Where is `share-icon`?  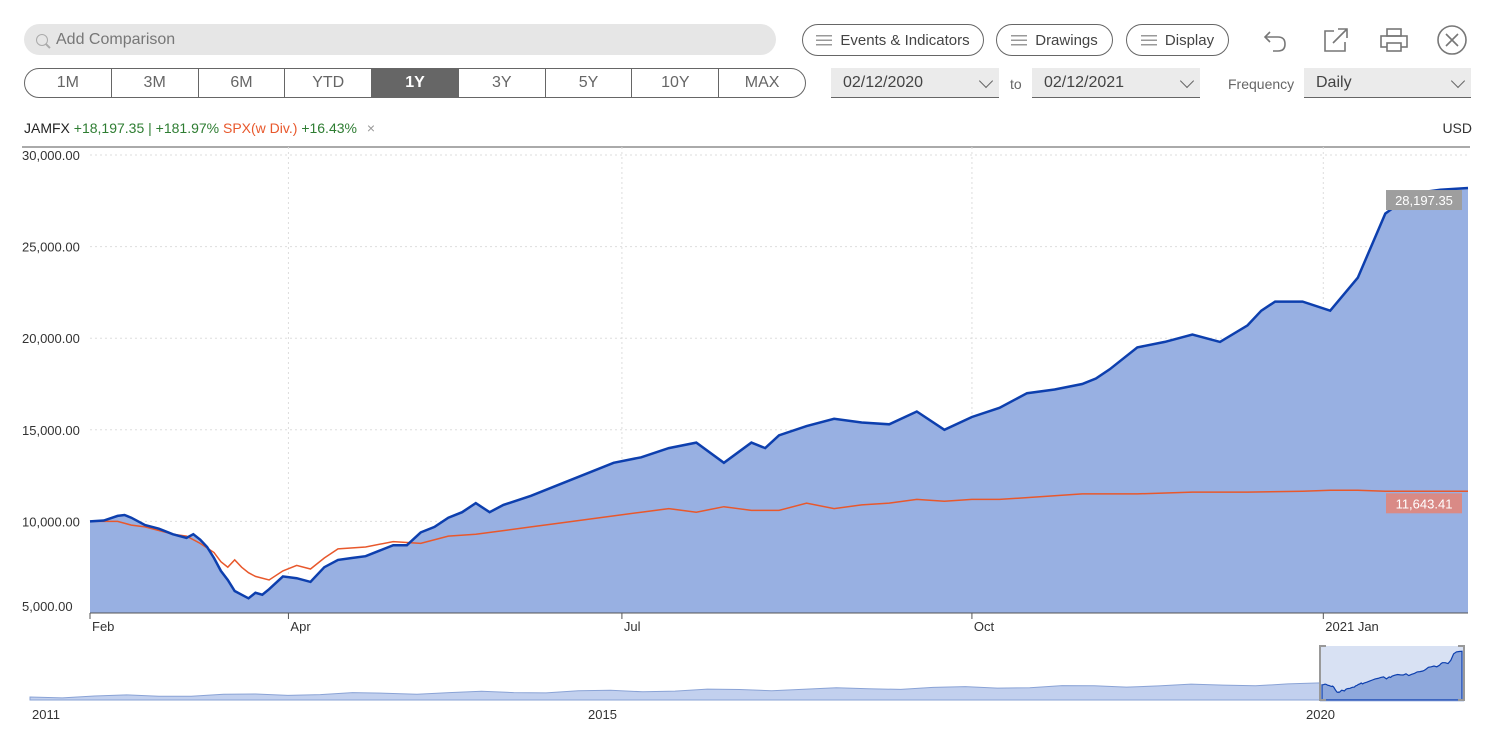 share-icon is located at coordinates (1336, 40).